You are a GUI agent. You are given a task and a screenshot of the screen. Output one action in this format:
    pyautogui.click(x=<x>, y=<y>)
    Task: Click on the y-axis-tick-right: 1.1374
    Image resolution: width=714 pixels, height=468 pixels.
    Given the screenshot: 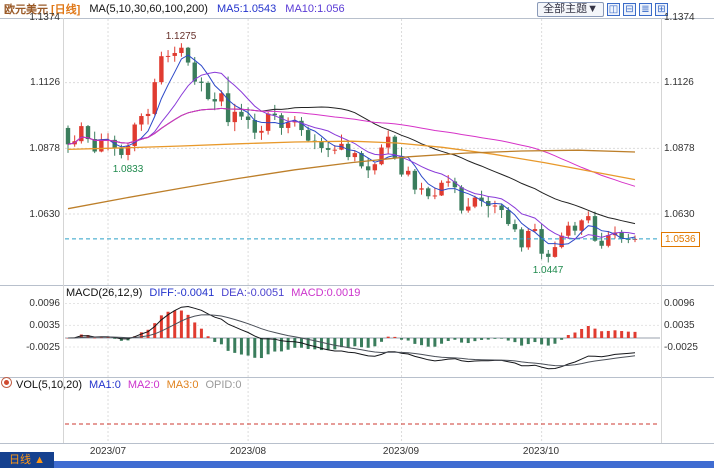 What is the action you would take?
    pyautogui.click(x=679, y=17)
    